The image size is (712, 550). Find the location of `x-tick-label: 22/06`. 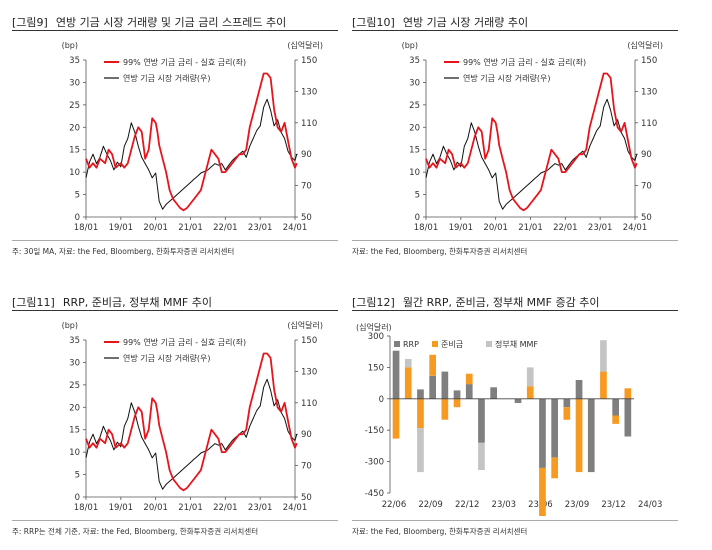

x-tick-label: 22/06 is located at coordinates (394, 505).